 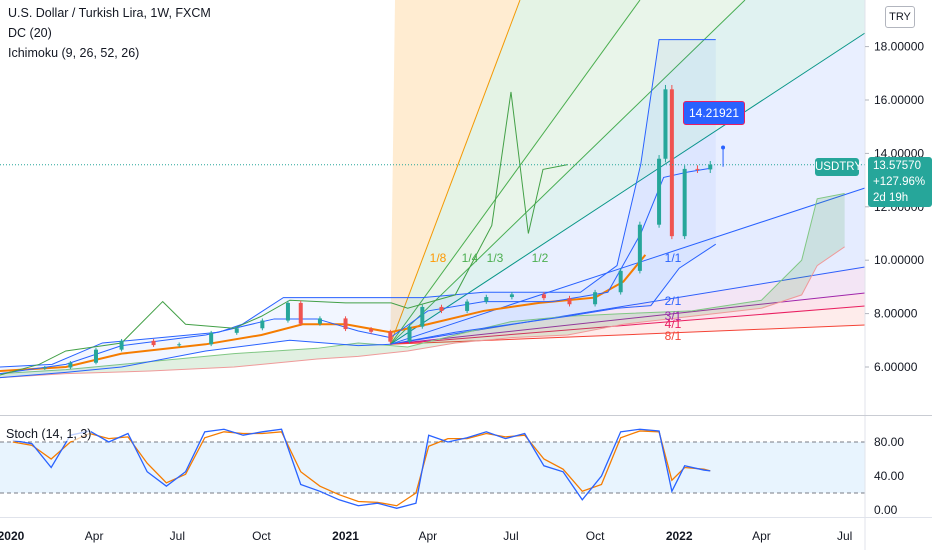 I want to click on last-price-value: 13.57570, so click(x=897, y=166).